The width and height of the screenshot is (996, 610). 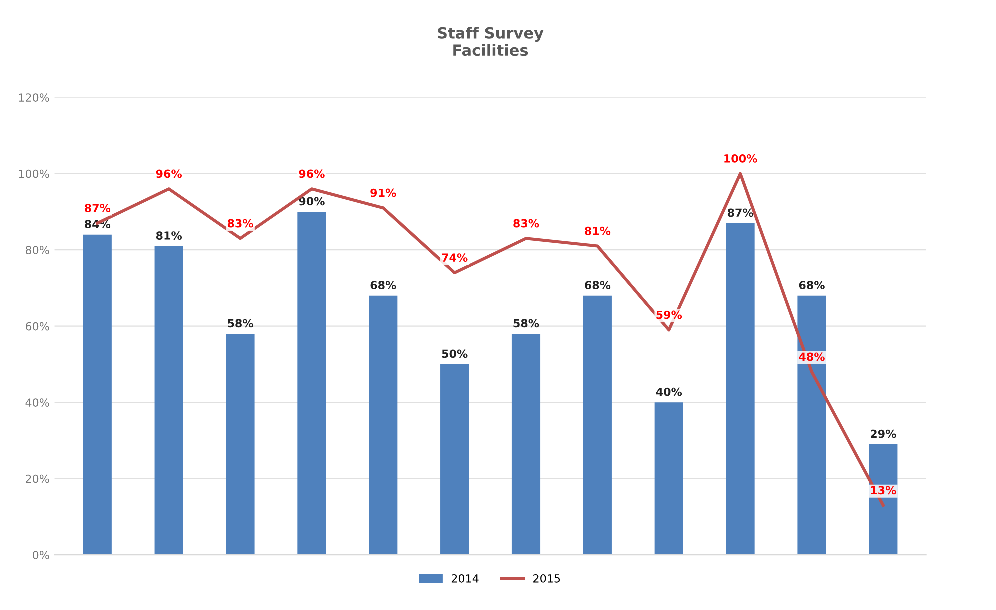 I want to click on legend-label: 2015, so click(x=547, y=578).